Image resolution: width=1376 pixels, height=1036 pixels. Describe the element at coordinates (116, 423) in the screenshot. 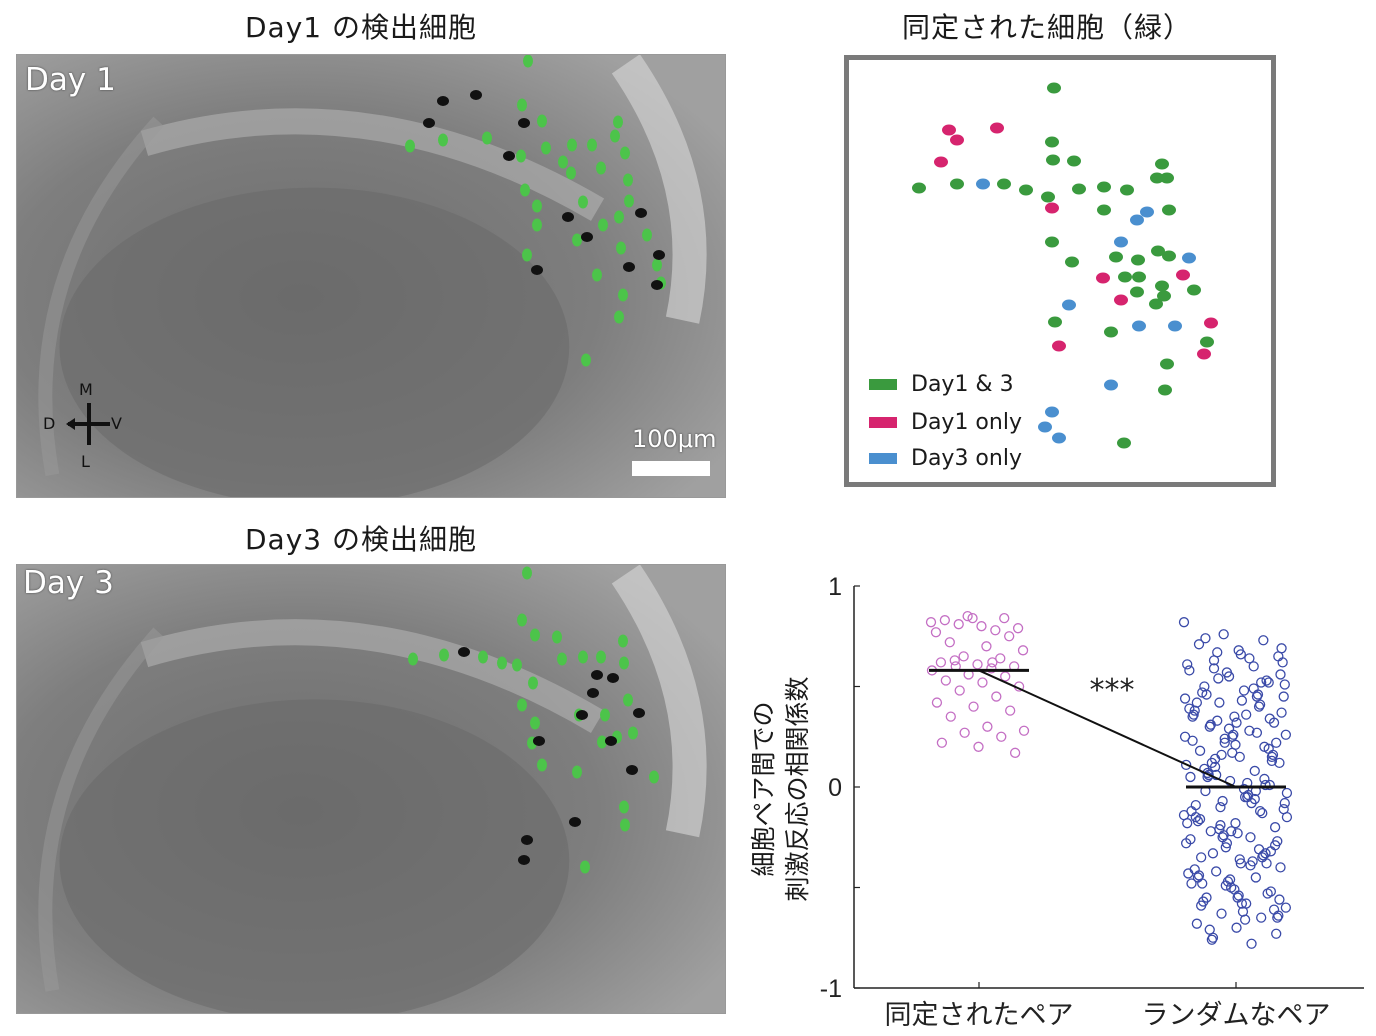

I see `compass-ventral: V` at that location.